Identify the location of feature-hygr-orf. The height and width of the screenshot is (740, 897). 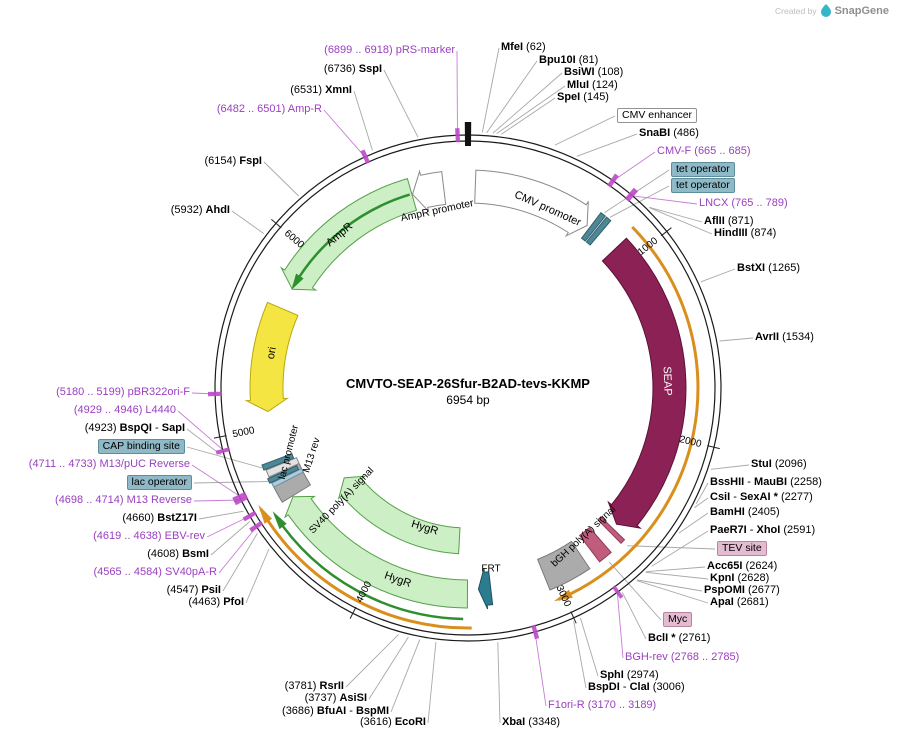
(369, 567).